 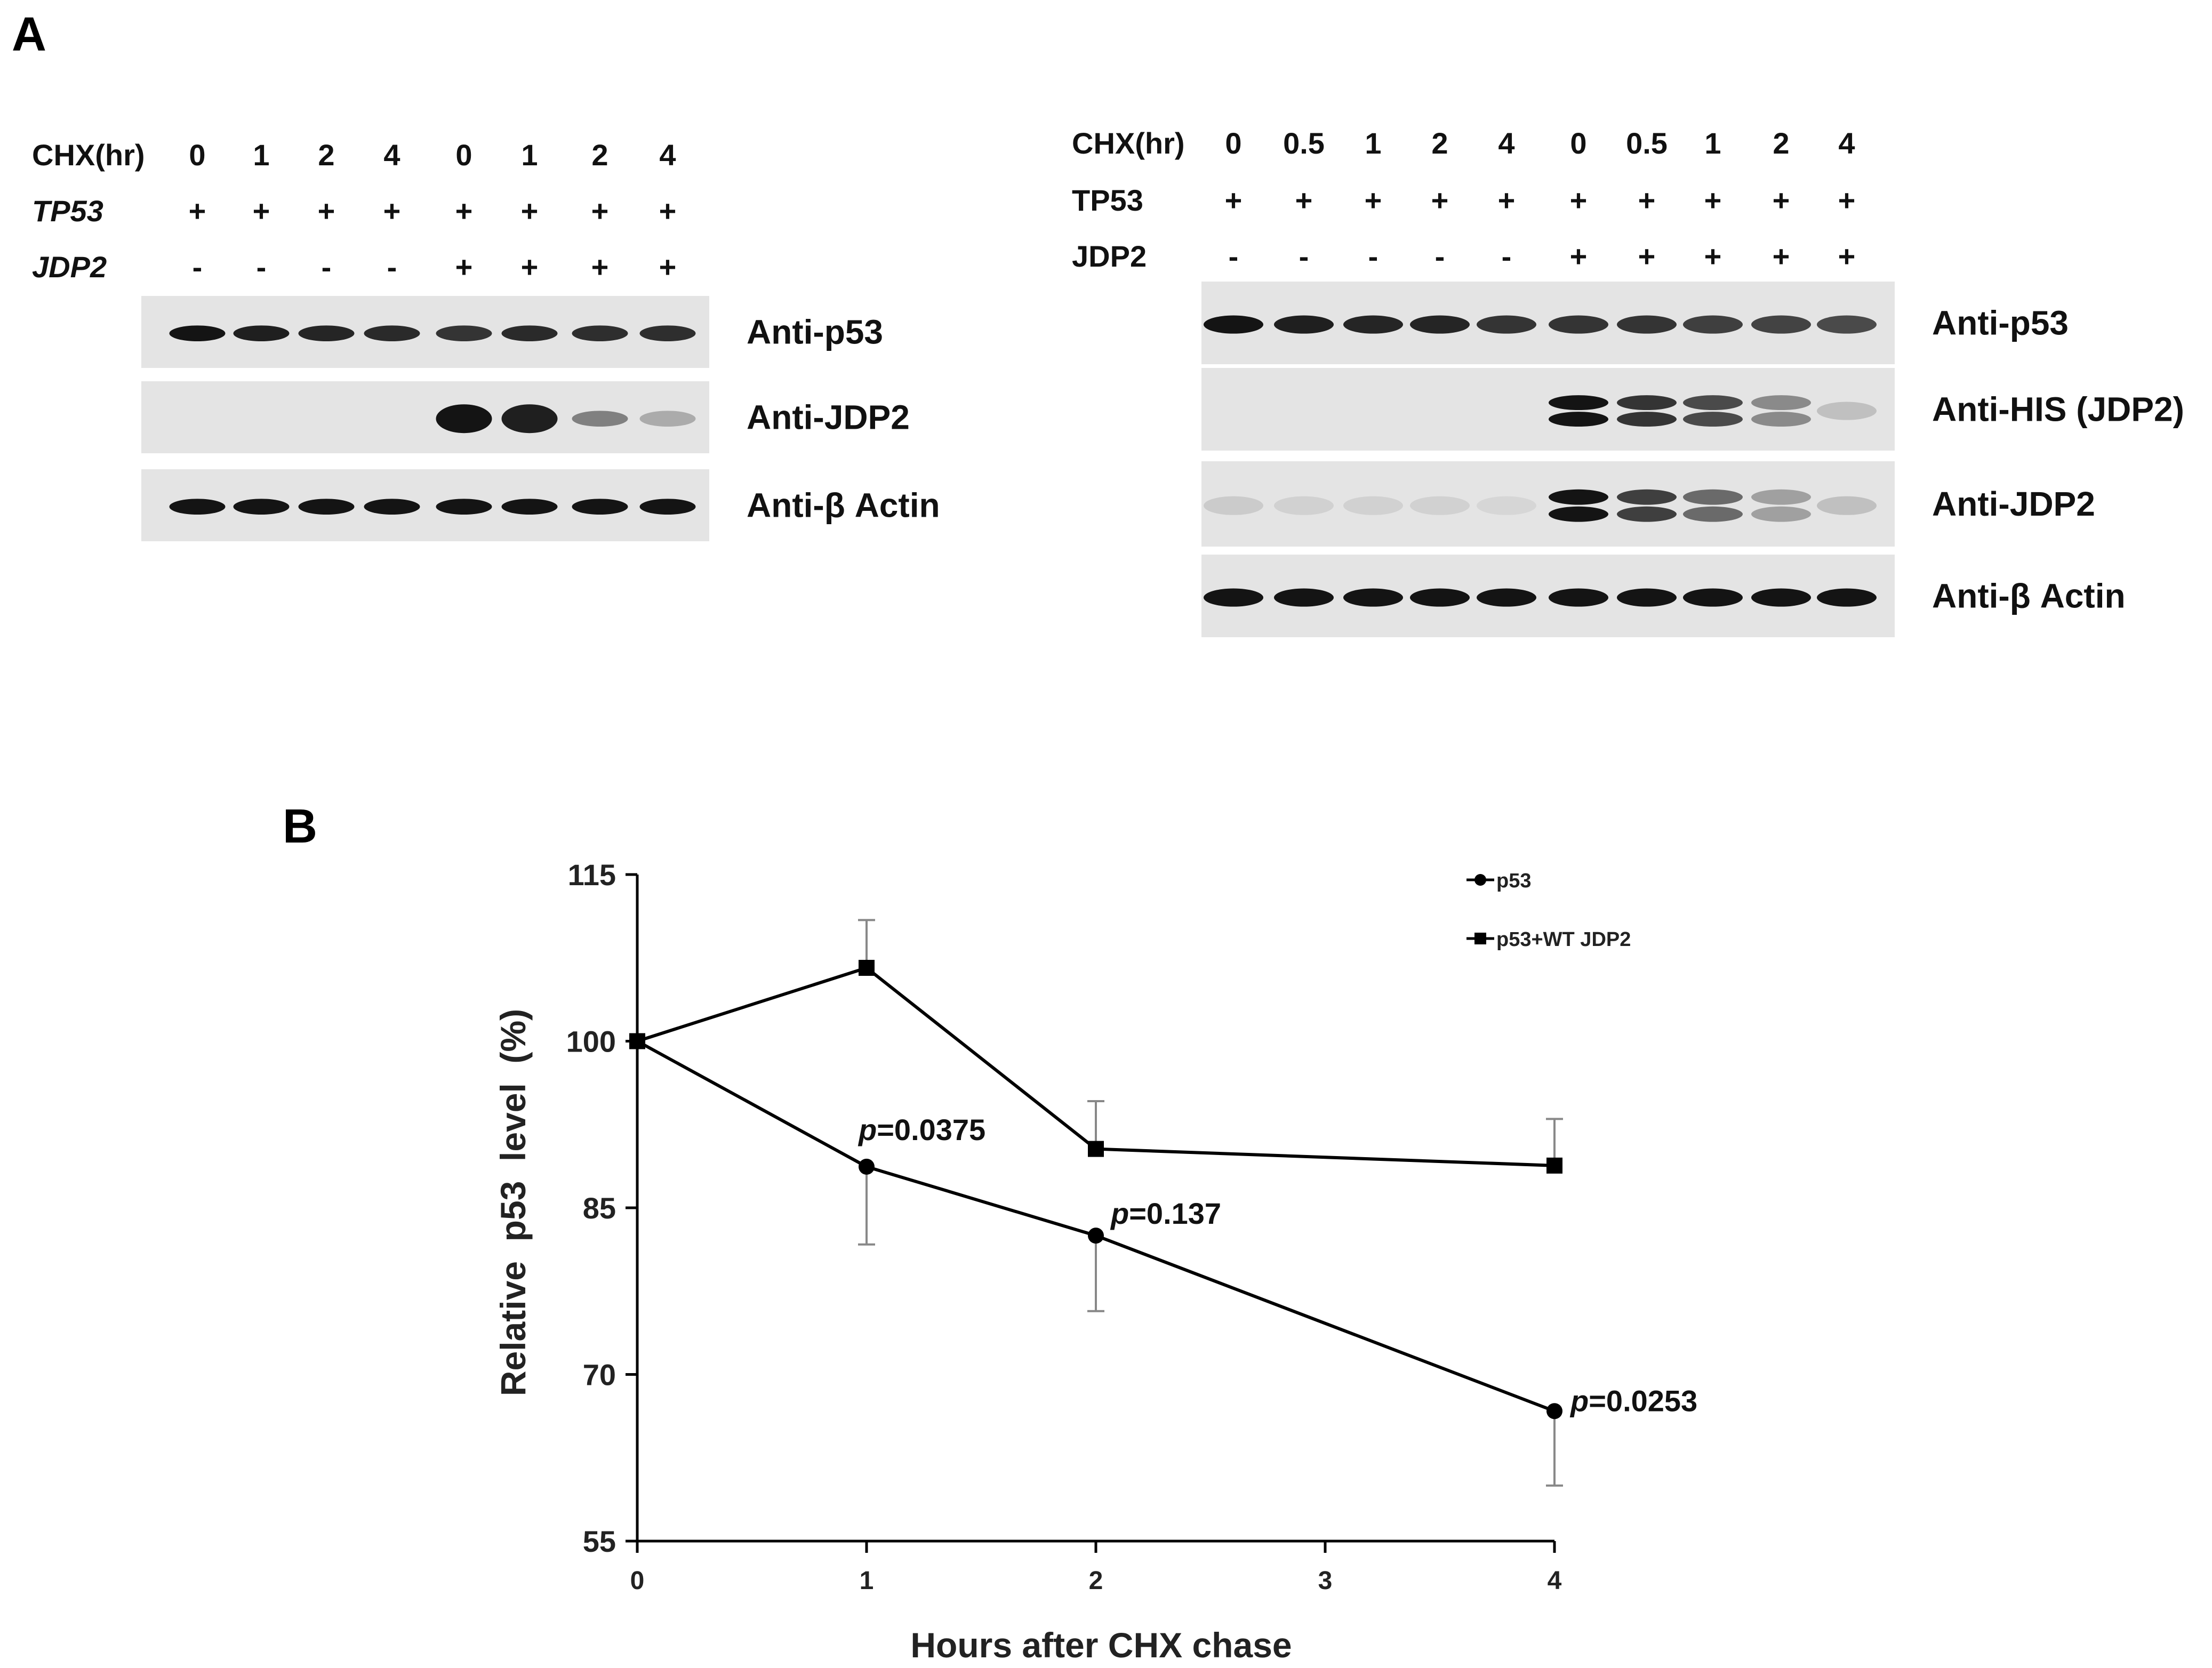 What do you see at coordinates (1555, 1581) in the screenshot?
I see `x-tick-label: 4` at bounding box center [1555, 1581].